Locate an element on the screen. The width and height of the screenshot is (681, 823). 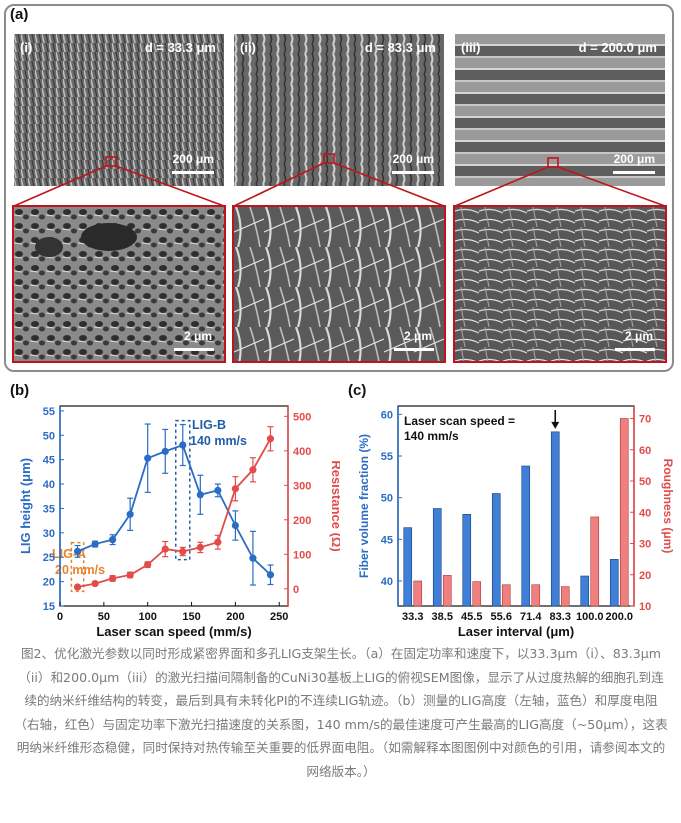
panel-b-label: (b) is located at coordinates (20, 390).